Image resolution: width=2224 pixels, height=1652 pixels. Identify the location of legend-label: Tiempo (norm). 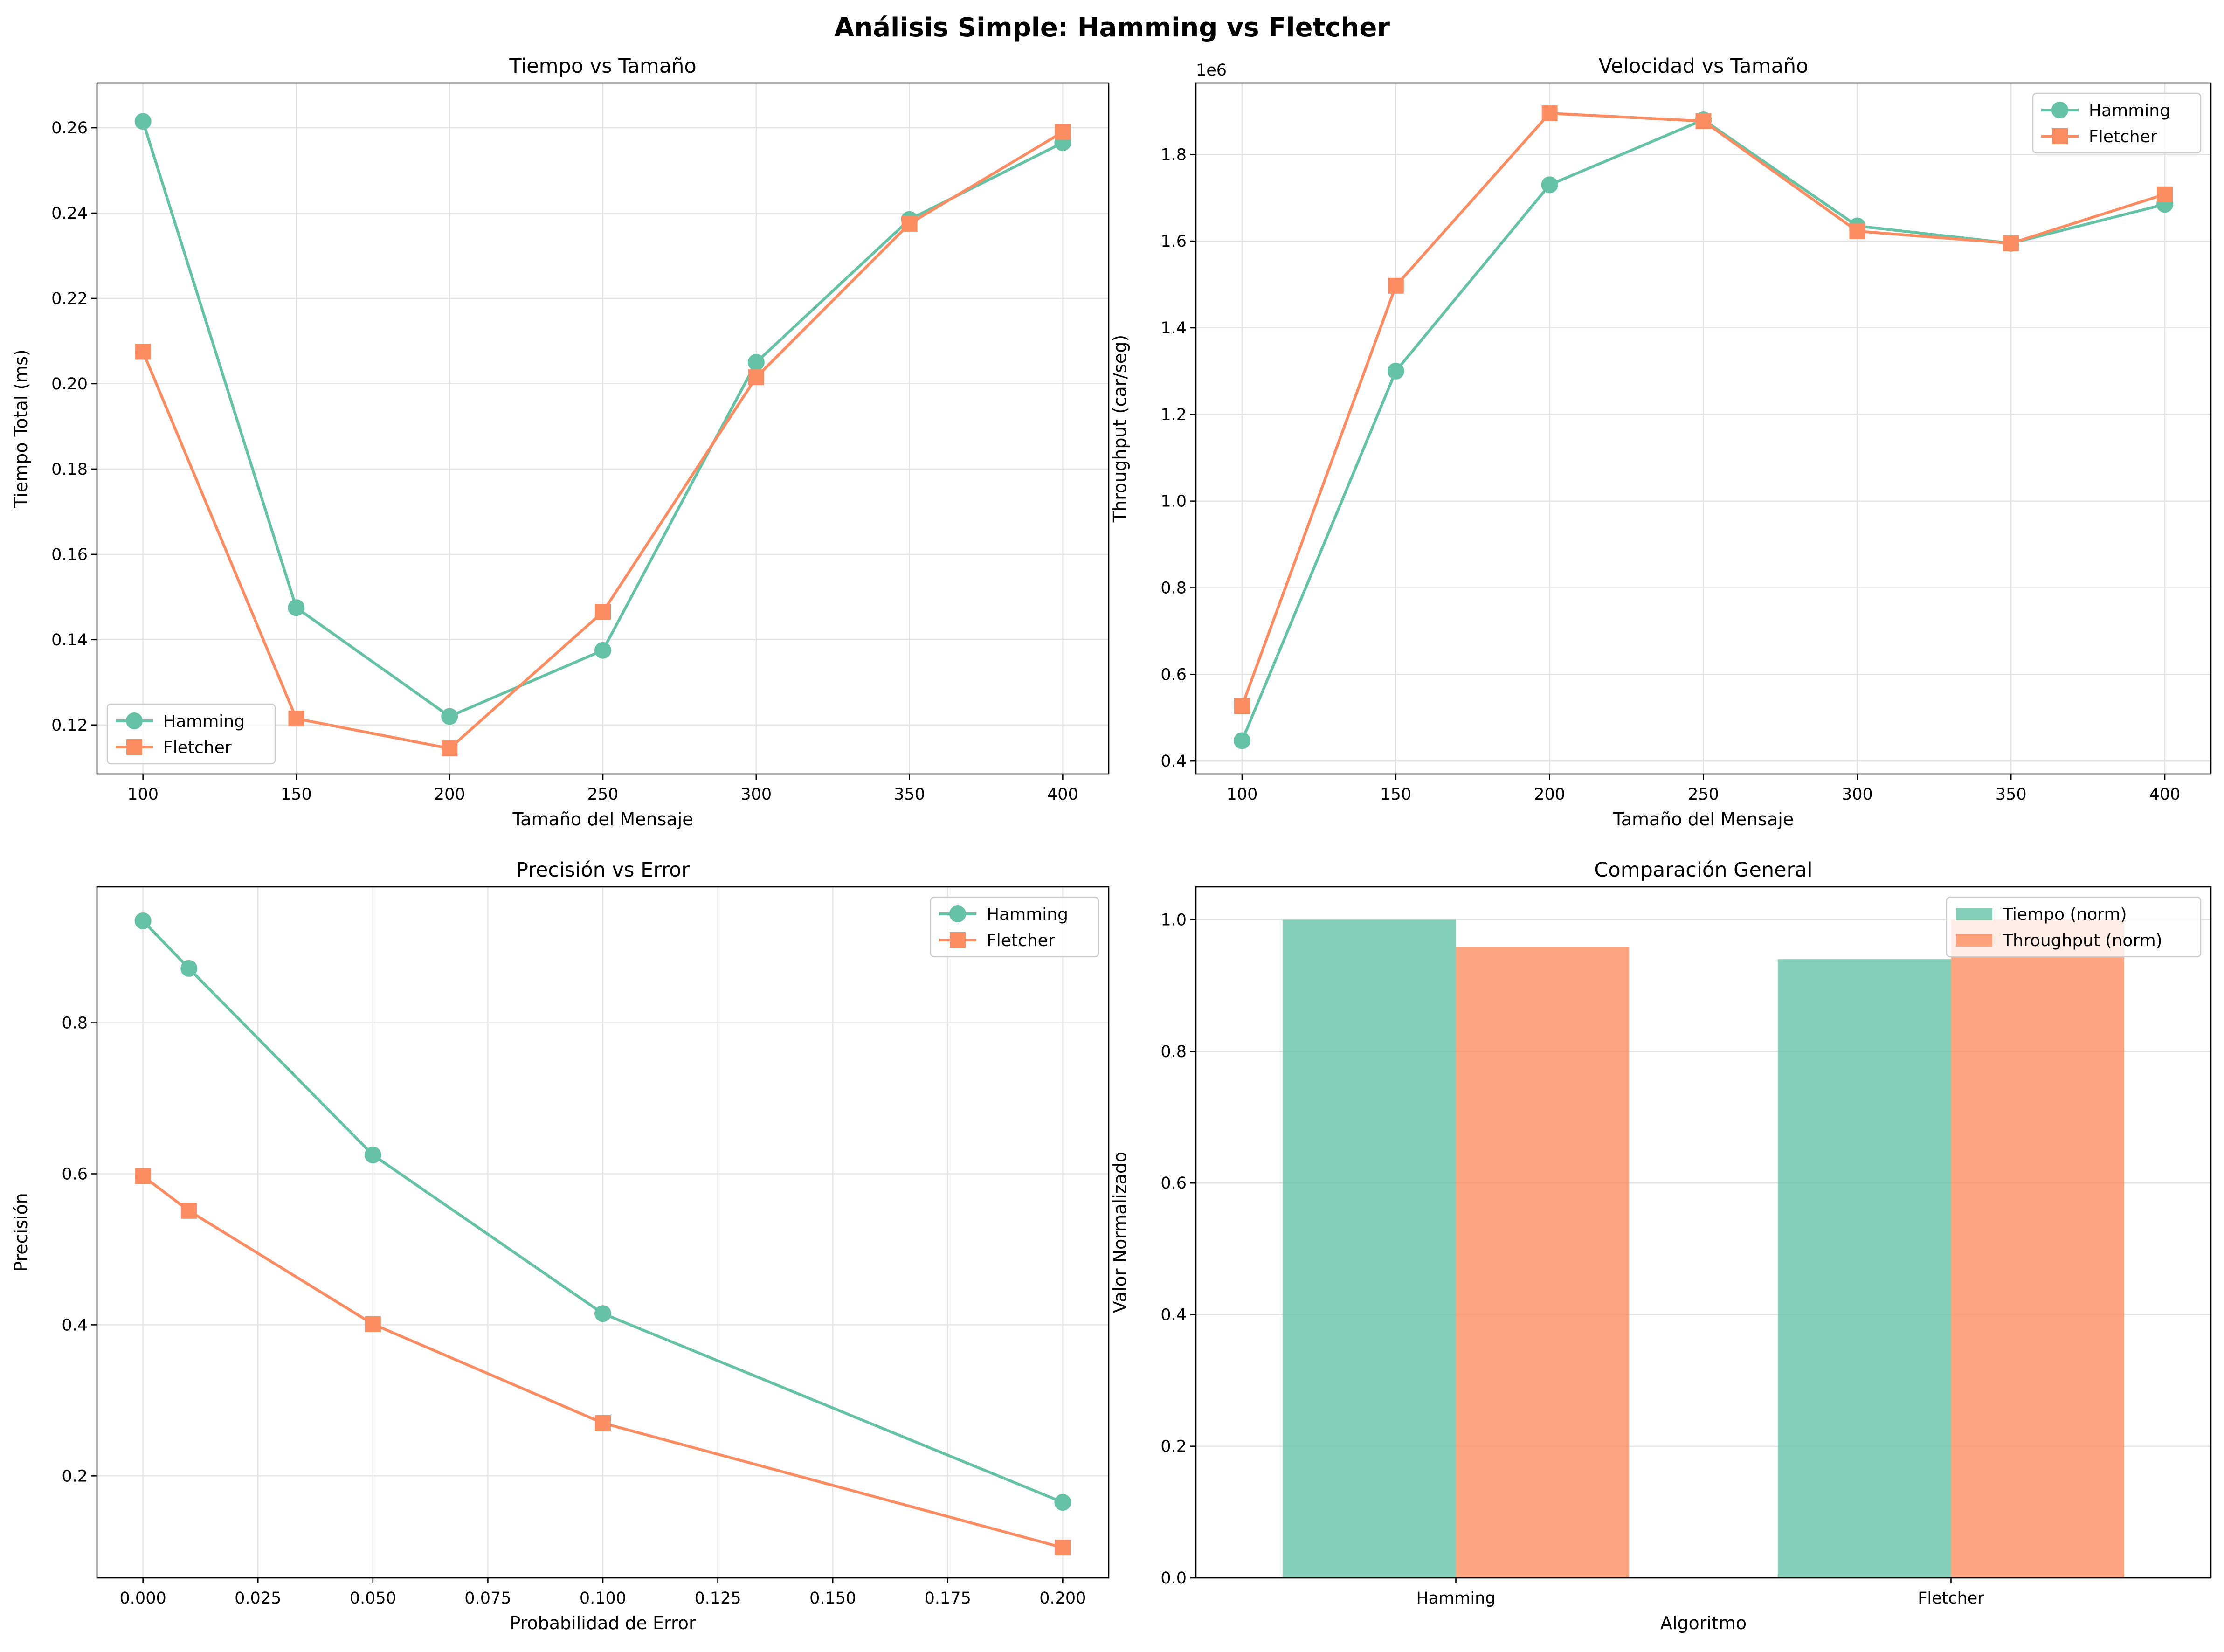
(2064, 914).